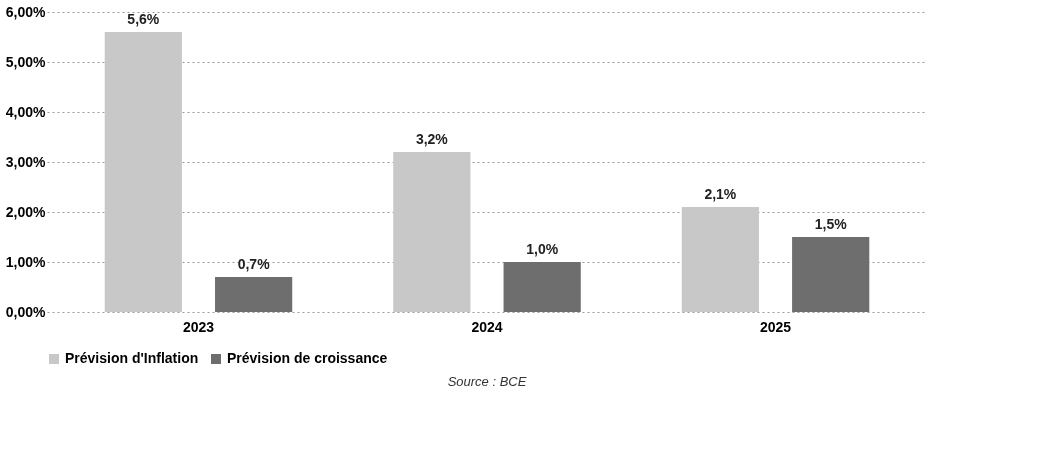 The width and height of the screenshot is (1061, 452). What do you see at coordinates (26, 261) in the screenshot?
I see `y-tick-label: 1,00%` at bounding box center [26, 261].